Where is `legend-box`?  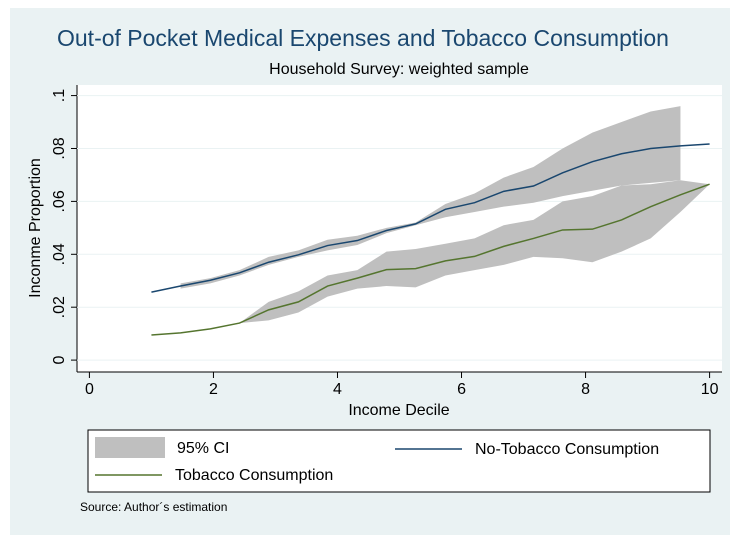
legend-box is located at coordinates (399, 461).